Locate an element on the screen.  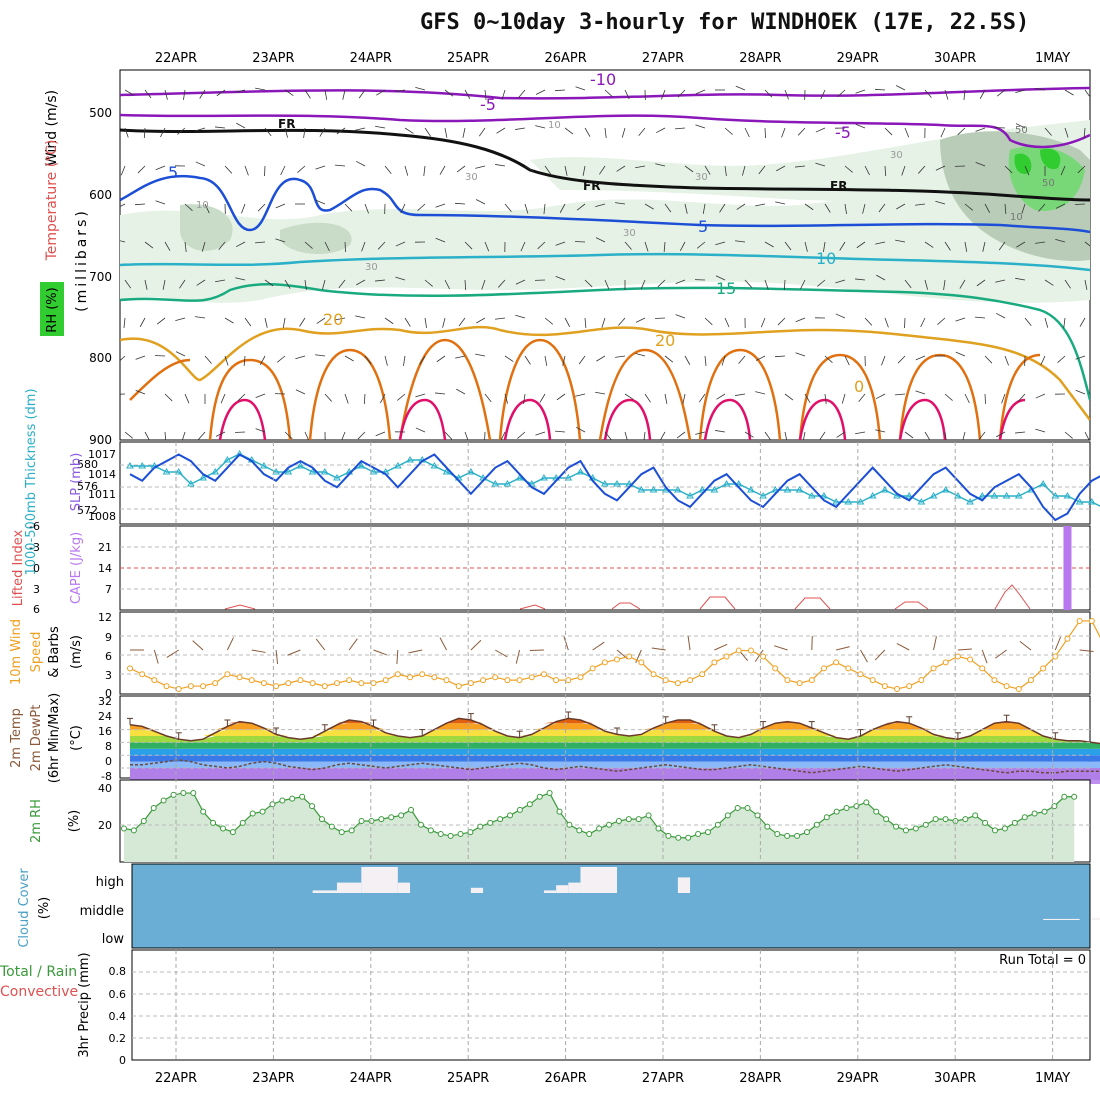
temp2m-tick: 0 is located at coordinates (108, 761).